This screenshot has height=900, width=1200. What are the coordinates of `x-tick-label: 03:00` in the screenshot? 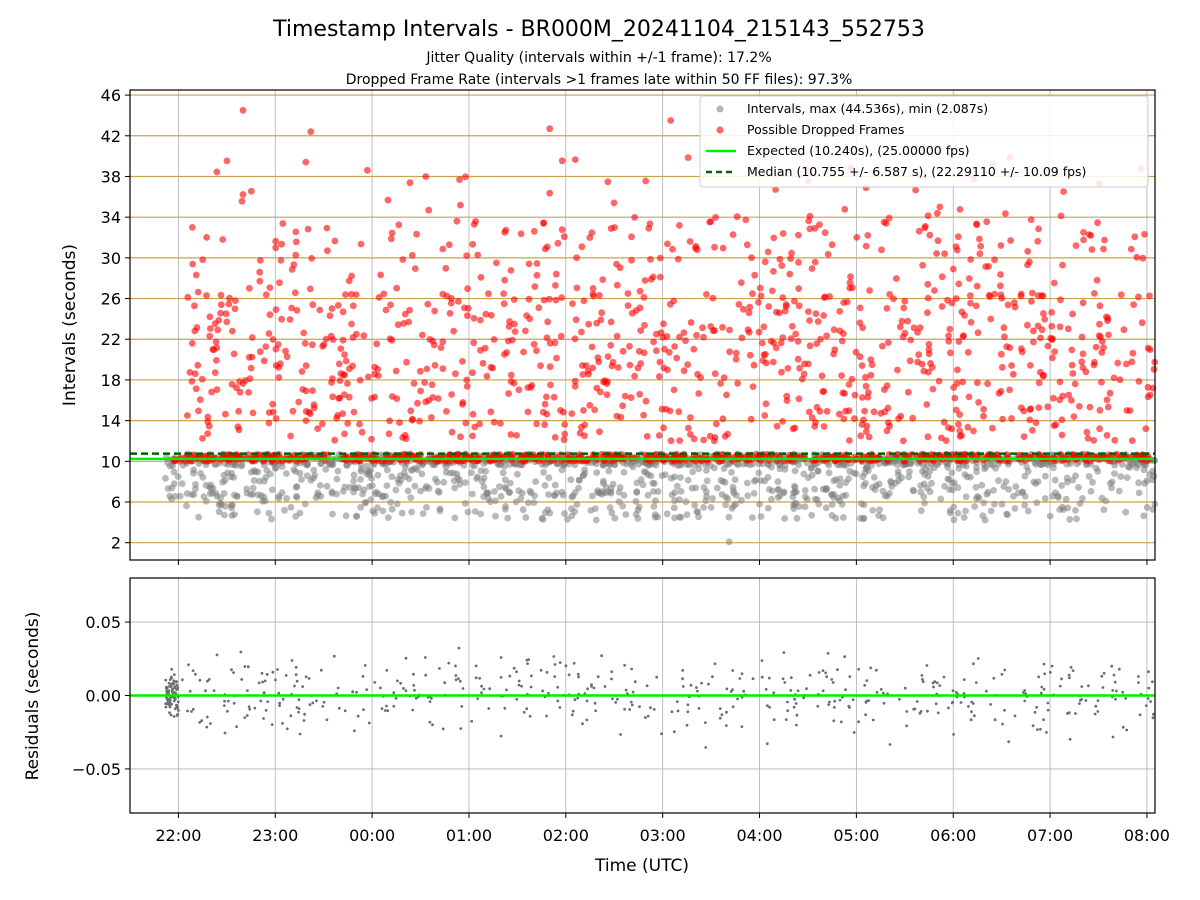 It's located at (663, 835).